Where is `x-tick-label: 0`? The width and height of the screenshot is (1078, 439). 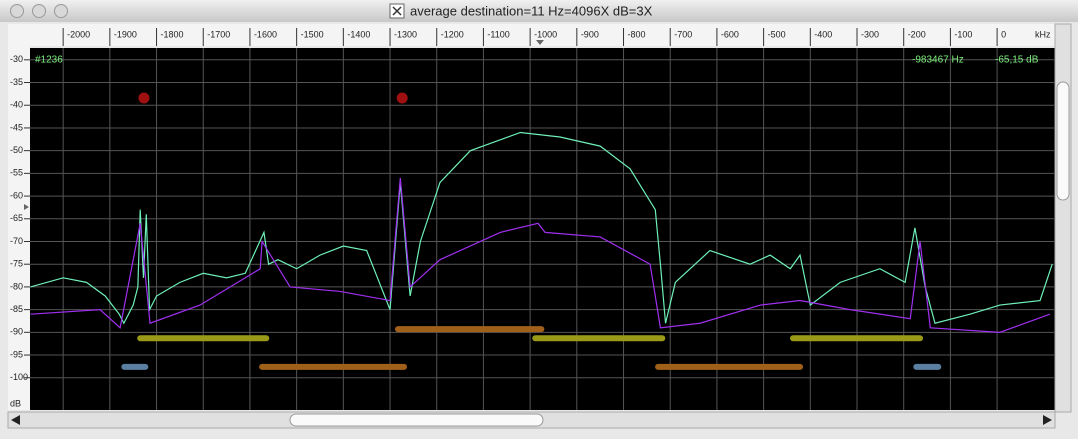
x-tick-label: 0 is located at coordinates (1003, 34).